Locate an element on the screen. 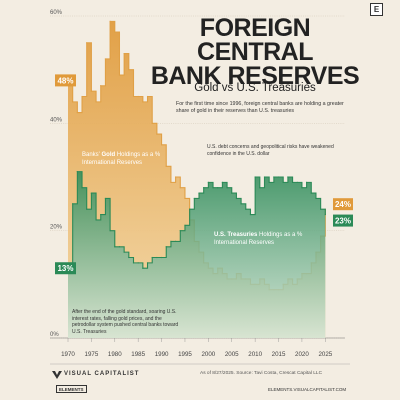  y-tick-label: 40% is located at coordinates (56, 120).